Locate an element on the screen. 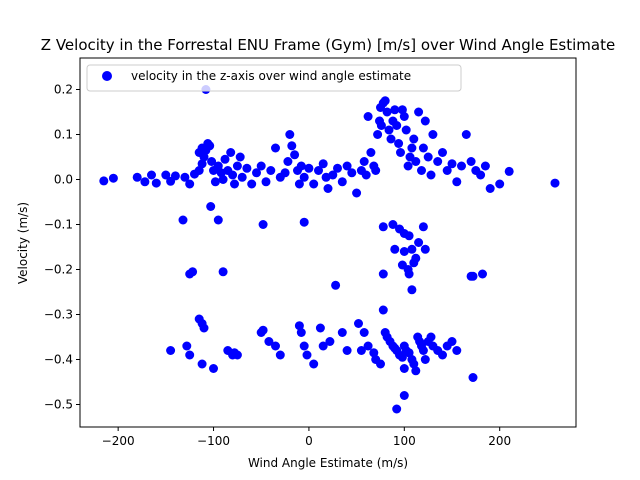 The height and width of the screenshot is (480, 640). y-tick-label: −0.1 is located at coordinates (58, 225).